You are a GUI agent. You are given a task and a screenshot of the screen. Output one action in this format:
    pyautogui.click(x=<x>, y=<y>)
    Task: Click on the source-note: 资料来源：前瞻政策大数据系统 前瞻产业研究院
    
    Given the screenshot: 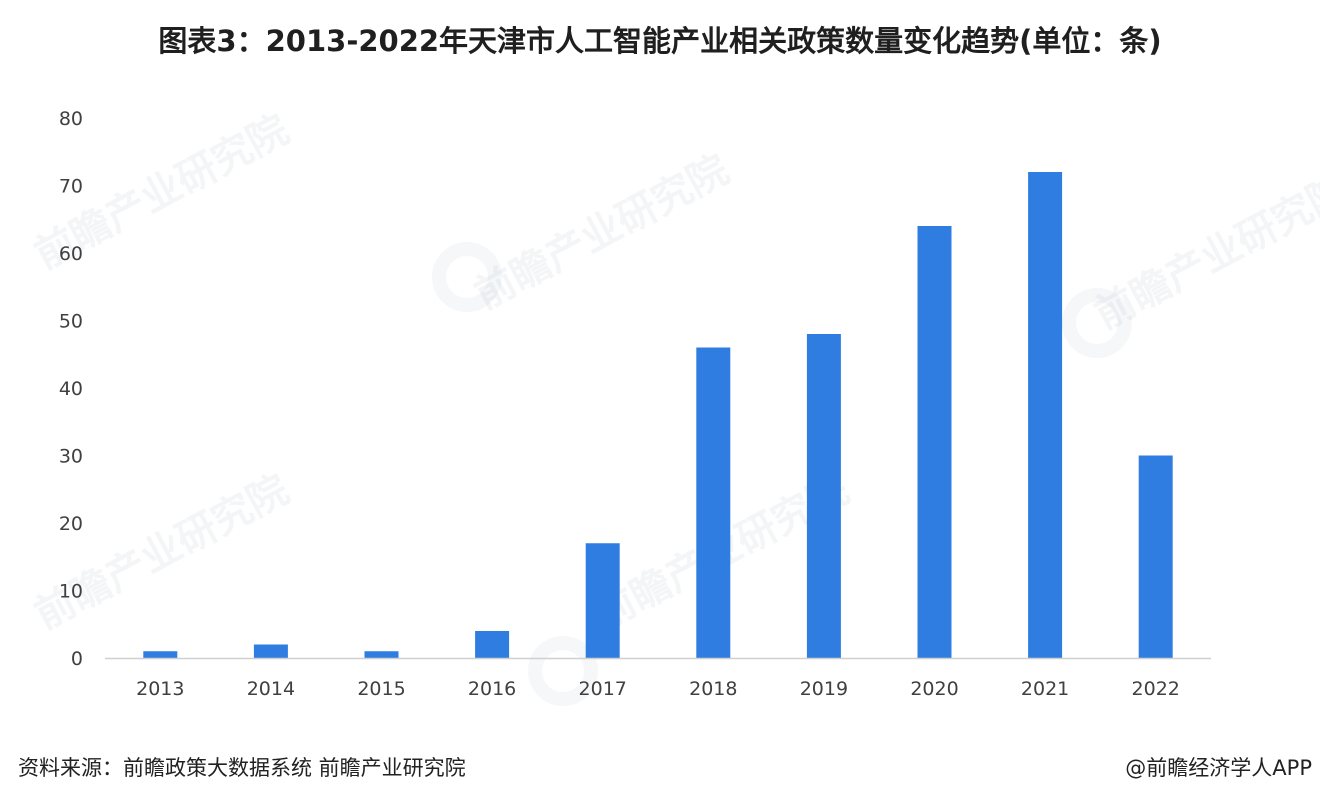 What is the action you would take?
    pyautogui.click(x=242, y=768)
    